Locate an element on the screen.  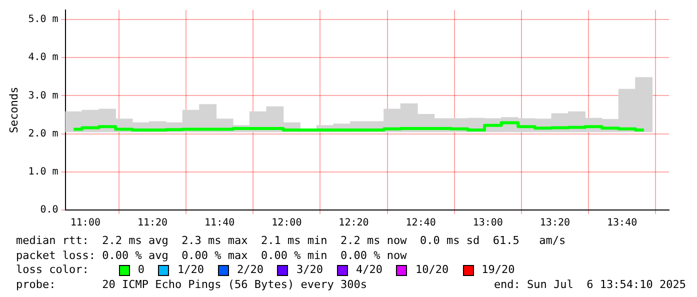
legend-label: 0 is located at coordinates (141, 270).